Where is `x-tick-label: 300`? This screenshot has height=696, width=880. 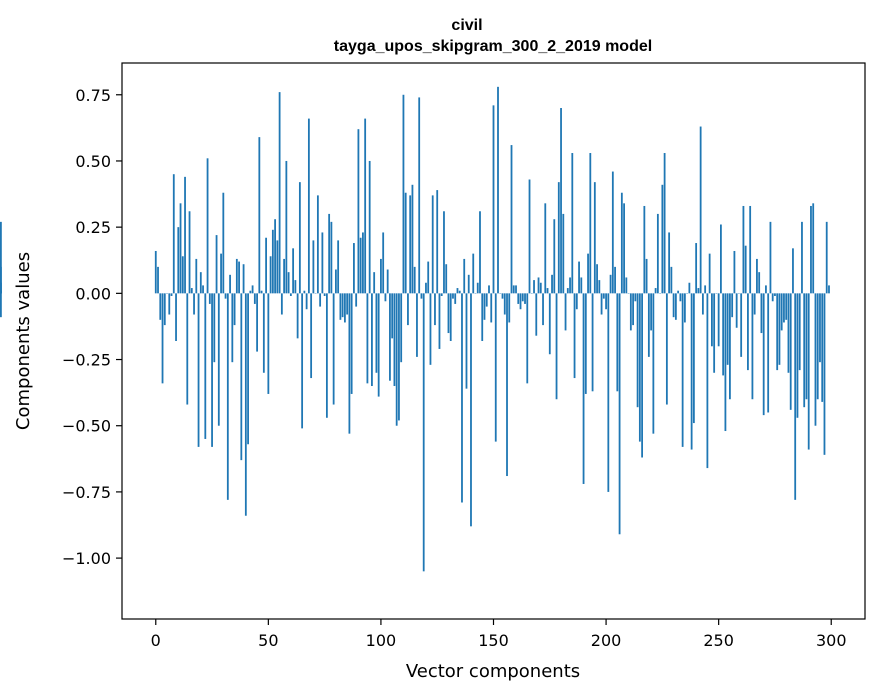
x-tick-label: 300 is located at coordinates (831, 640).